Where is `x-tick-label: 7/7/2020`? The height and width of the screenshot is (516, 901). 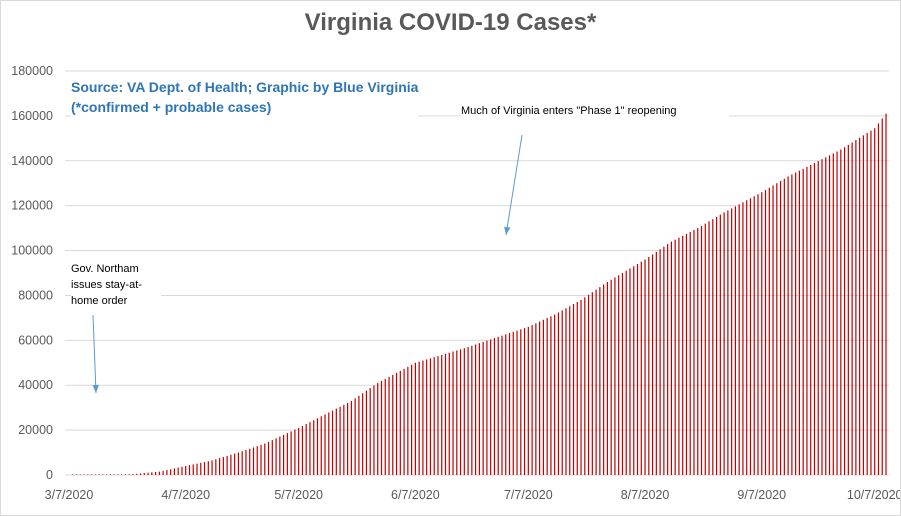 x-tick-label: 7/7/2020 is located at coordinates (528, 495).